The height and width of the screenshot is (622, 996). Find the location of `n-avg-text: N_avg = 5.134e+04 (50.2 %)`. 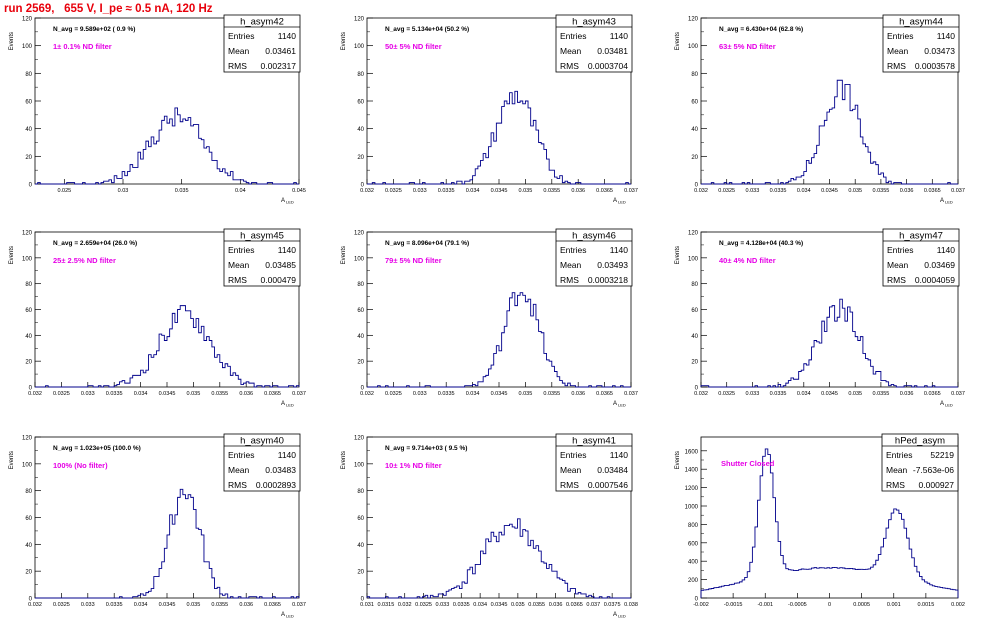

n-avg-text: N_avg = 5.134e+04 (50.2 %) is located at coordinates (427, 29).